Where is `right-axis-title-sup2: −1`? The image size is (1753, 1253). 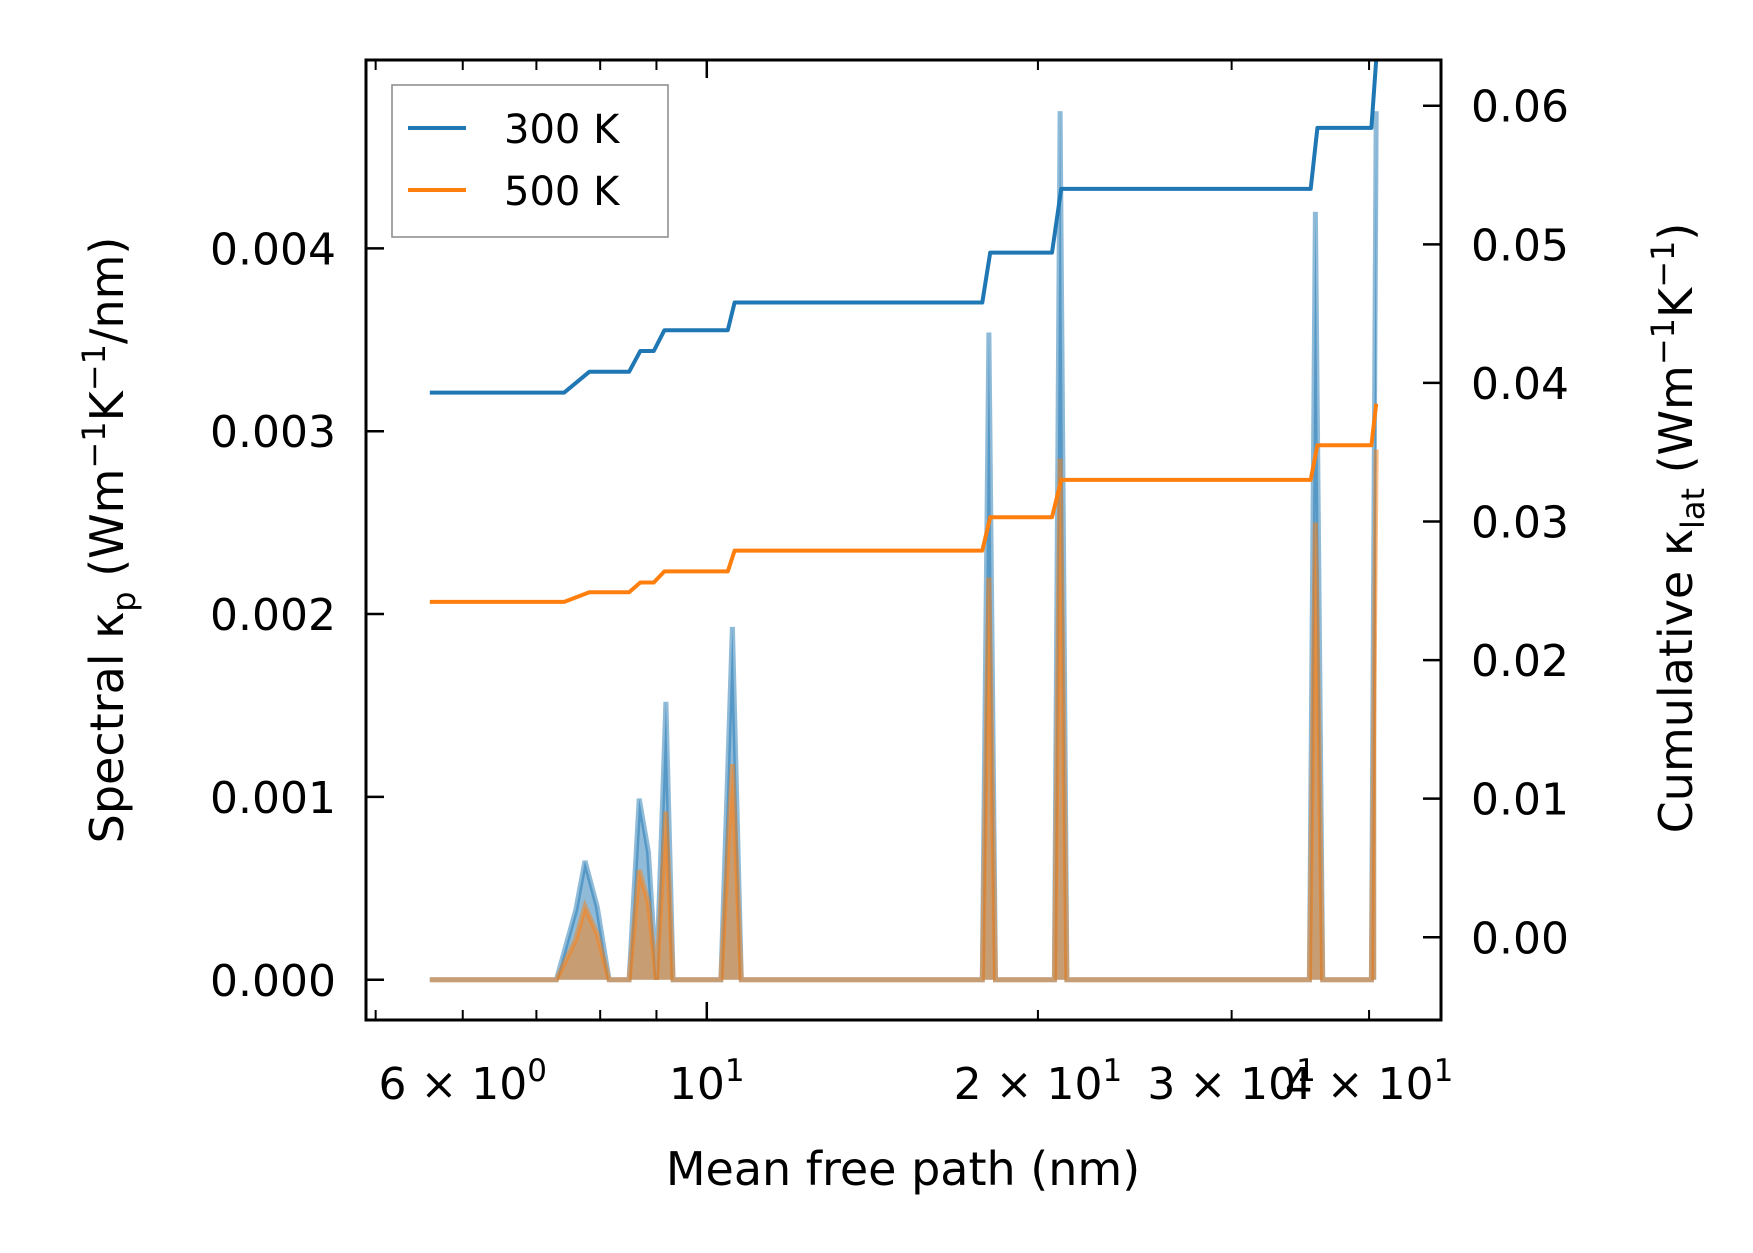 right-axis-title-sup2: −1 is located at coordinates (1663, 264).